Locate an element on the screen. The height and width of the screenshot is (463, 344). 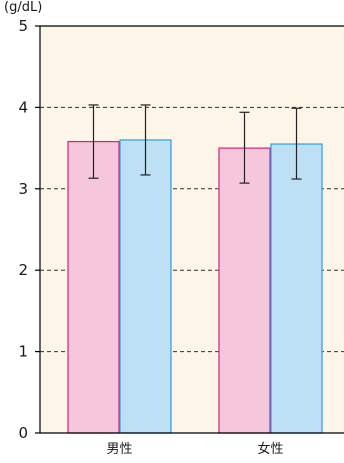
y-tick-label: 5 is located at coordinates (23, 26).